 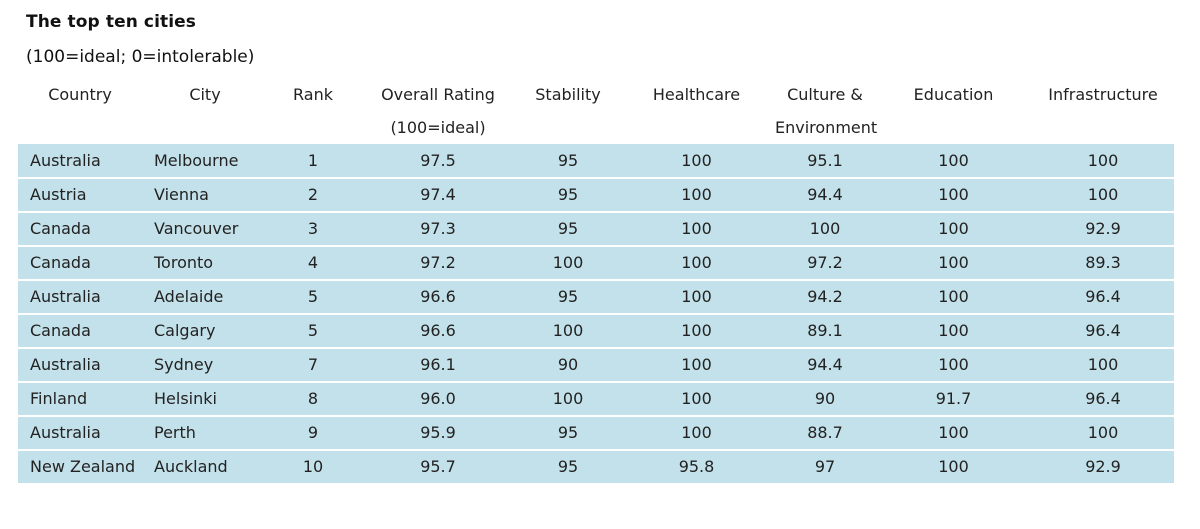 What do you see at coordinates (205, 331) in the screenshot?
I see `cell-city: Calgary` at bounding box center [205, 331].